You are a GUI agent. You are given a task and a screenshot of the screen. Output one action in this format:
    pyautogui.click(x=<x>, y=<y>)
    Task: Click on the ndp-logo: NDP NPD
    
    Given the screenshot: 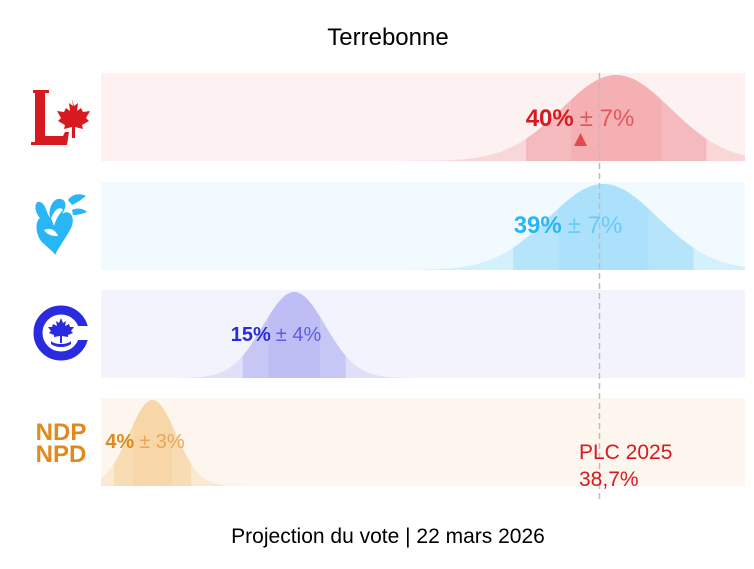 What is the action you would take?
    pyautogui.click(x=61, y=443)
    